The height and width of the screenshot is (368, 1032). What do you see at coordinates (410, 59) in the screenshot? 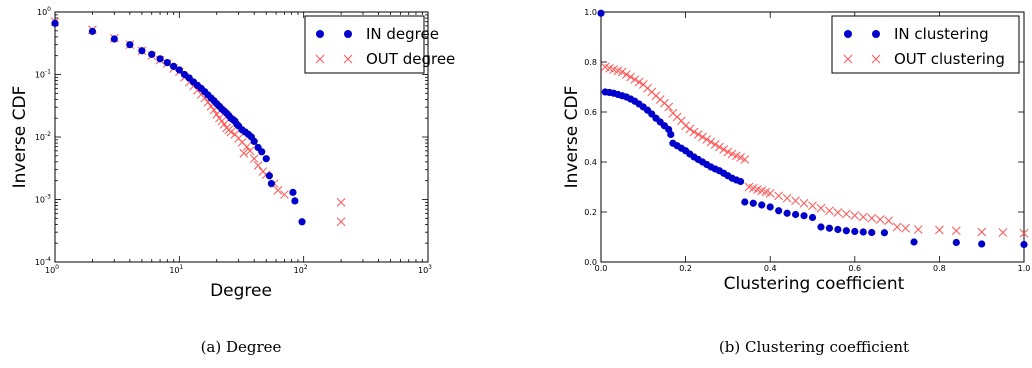
I see `legend-label-out-degree: OUT degree` at bounding box center [410, 59].